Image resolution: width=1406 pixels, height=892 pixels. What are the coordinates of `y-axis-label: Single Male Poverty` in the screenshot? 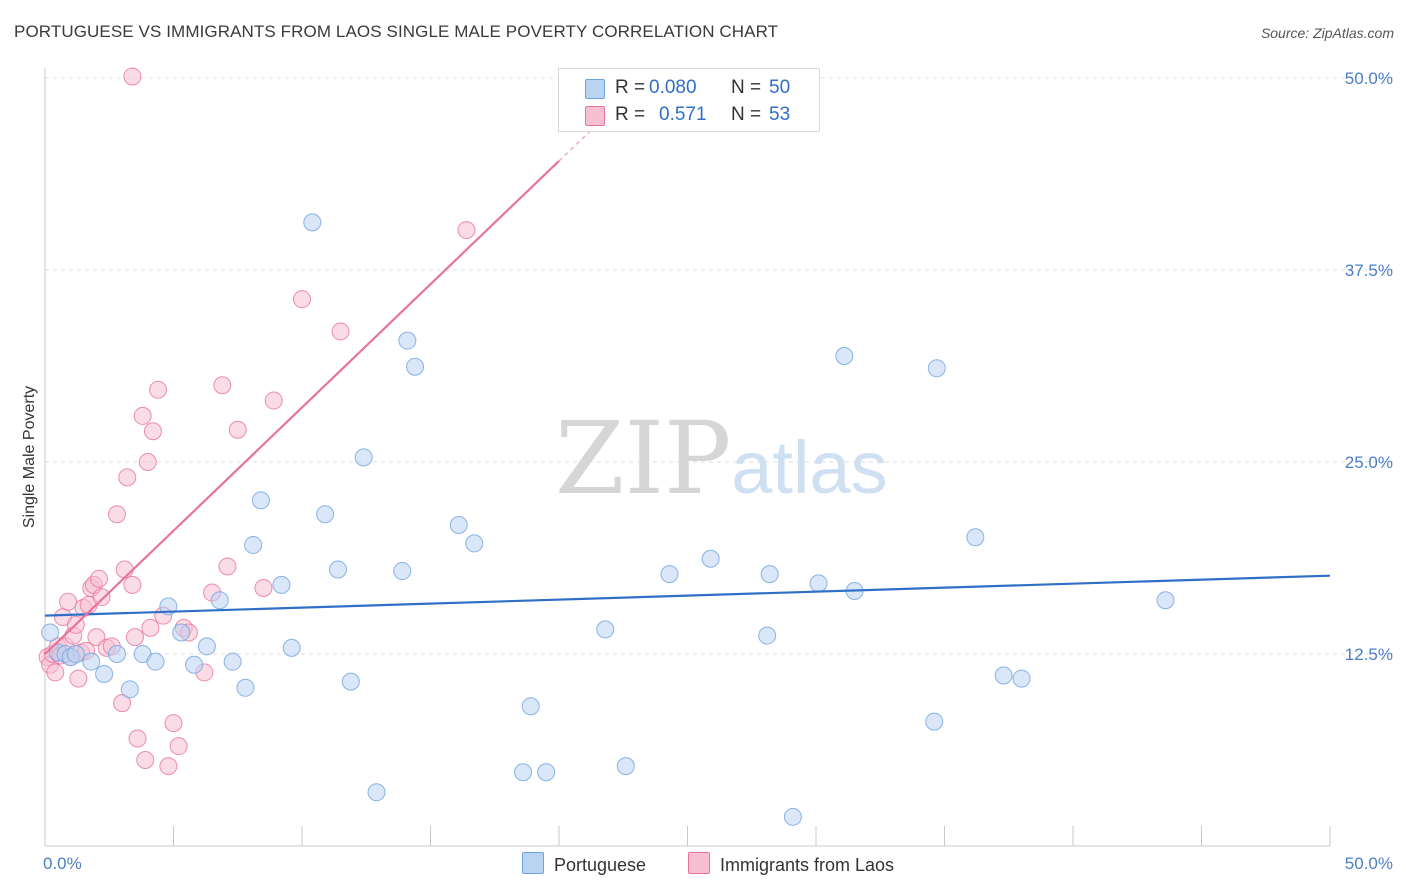 It's located at (29, 457).